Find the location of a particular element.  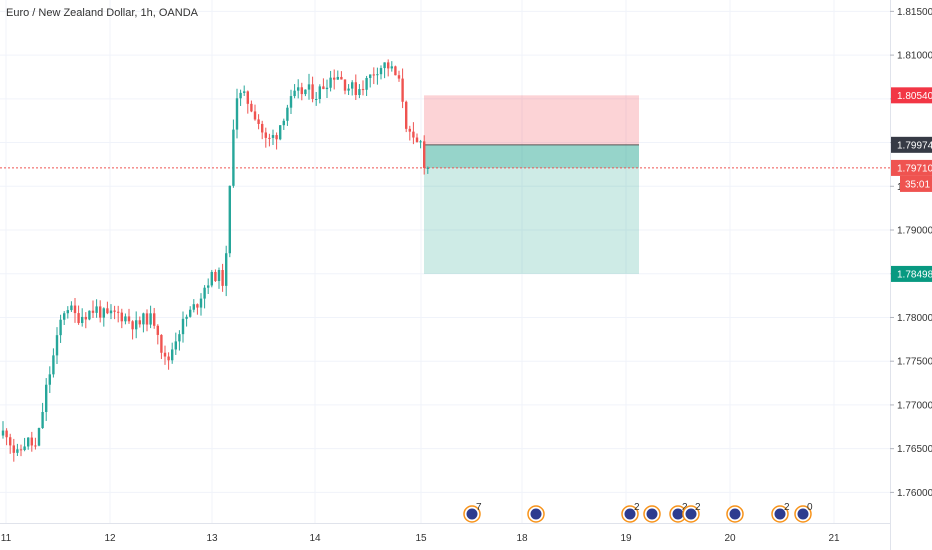

y-tick-label: 1.81000 is located at coordinates (914, 56).